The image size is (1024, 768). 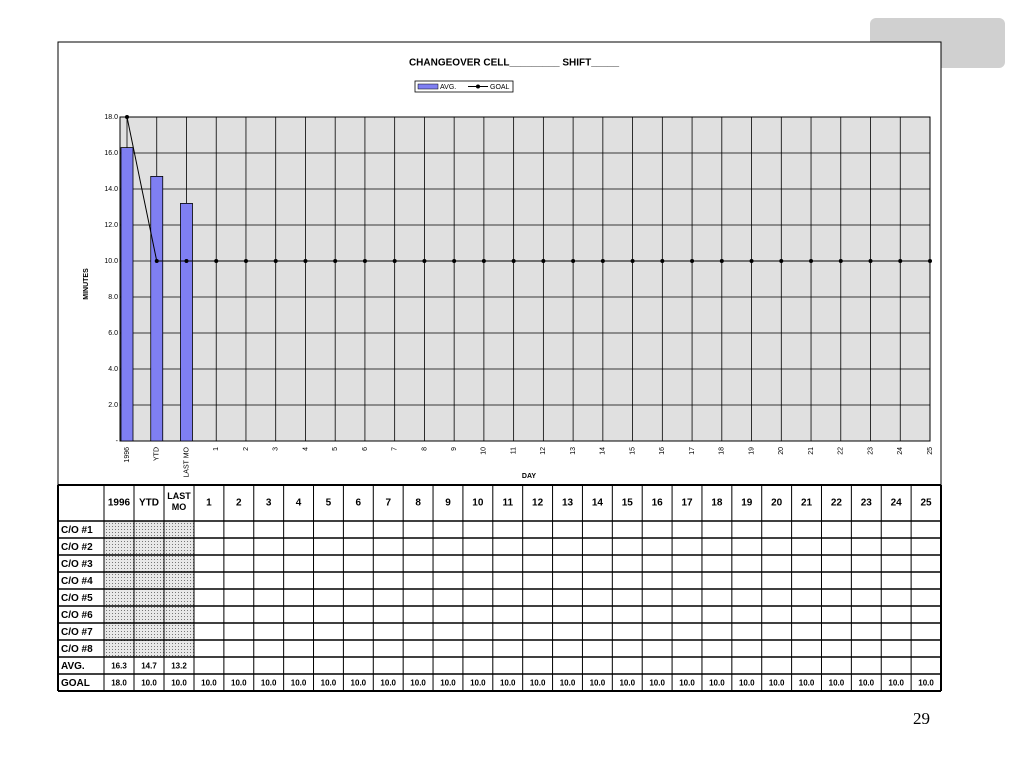 What do you see at coordinates (687, 503) in the screenshot?
I see `column-header: 17` at bounding box center [687, 503].